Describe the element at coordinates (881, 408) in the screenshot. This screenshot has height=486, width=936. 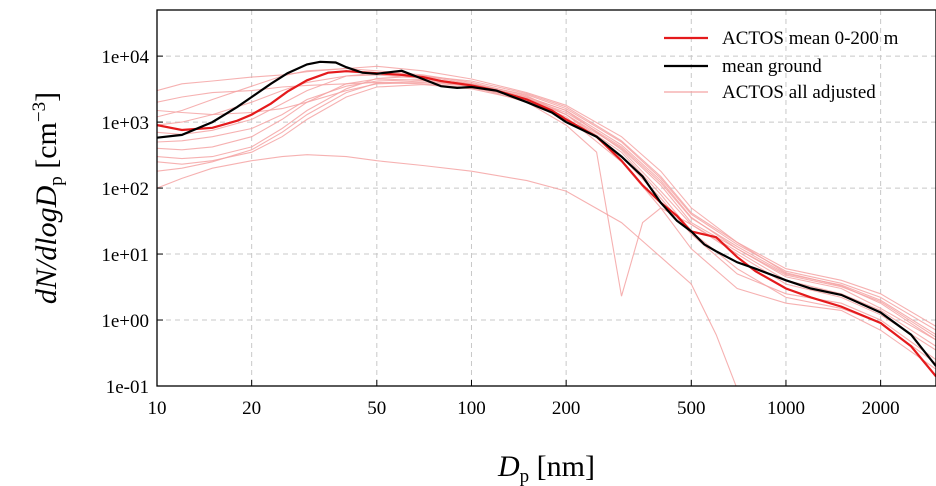
I see `x-tick-label: 2000` at that location.